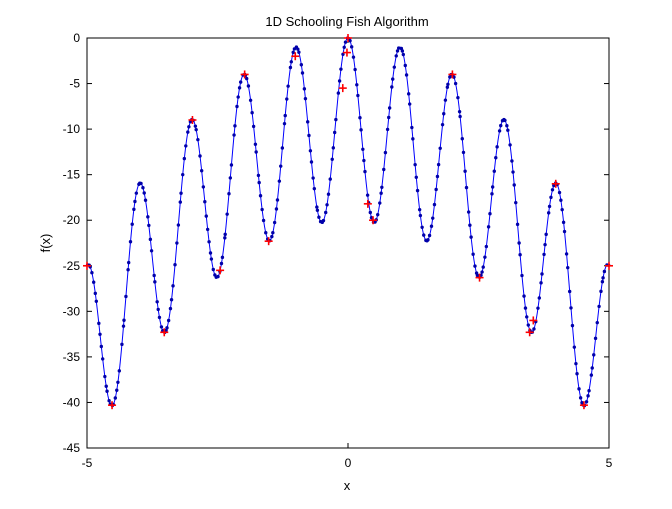  I want to click on y-tick-label: -45, so click(72, 448).